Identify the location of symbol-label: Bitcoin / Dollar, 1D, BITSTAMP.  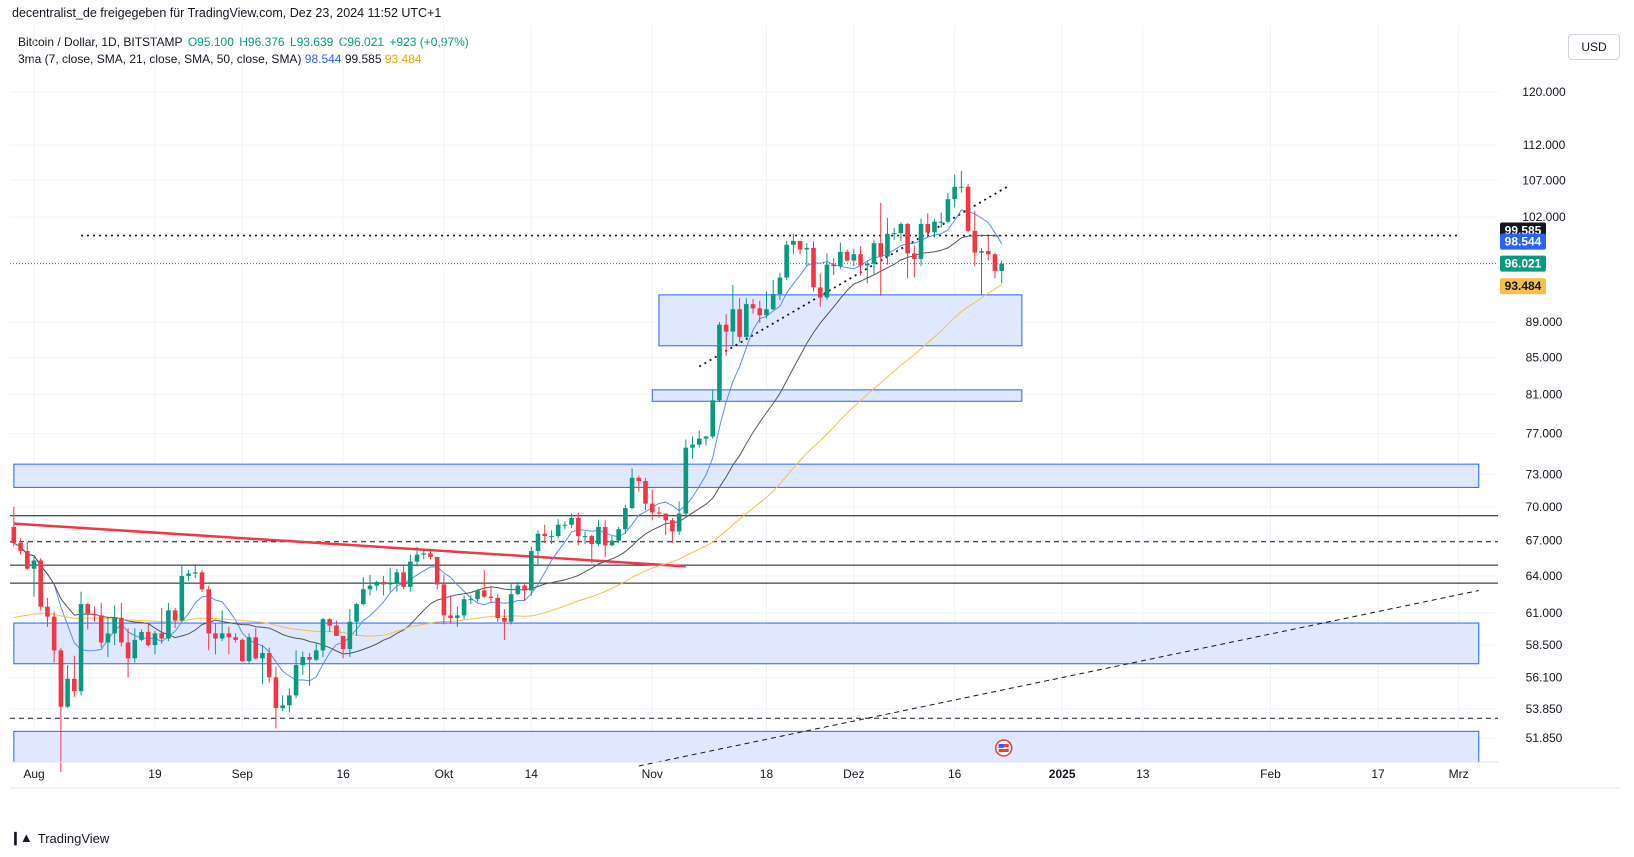
(100, 42).